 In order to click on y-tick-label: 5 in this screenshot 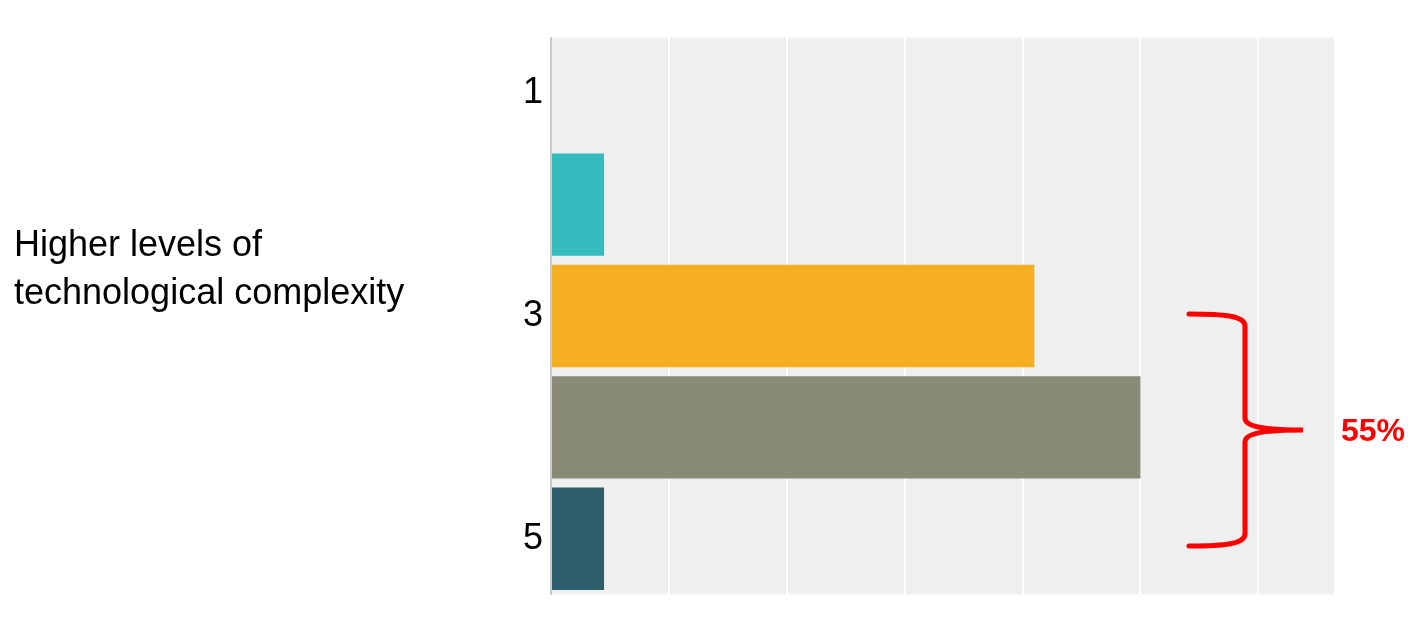, I will do `click(532, 536)`.